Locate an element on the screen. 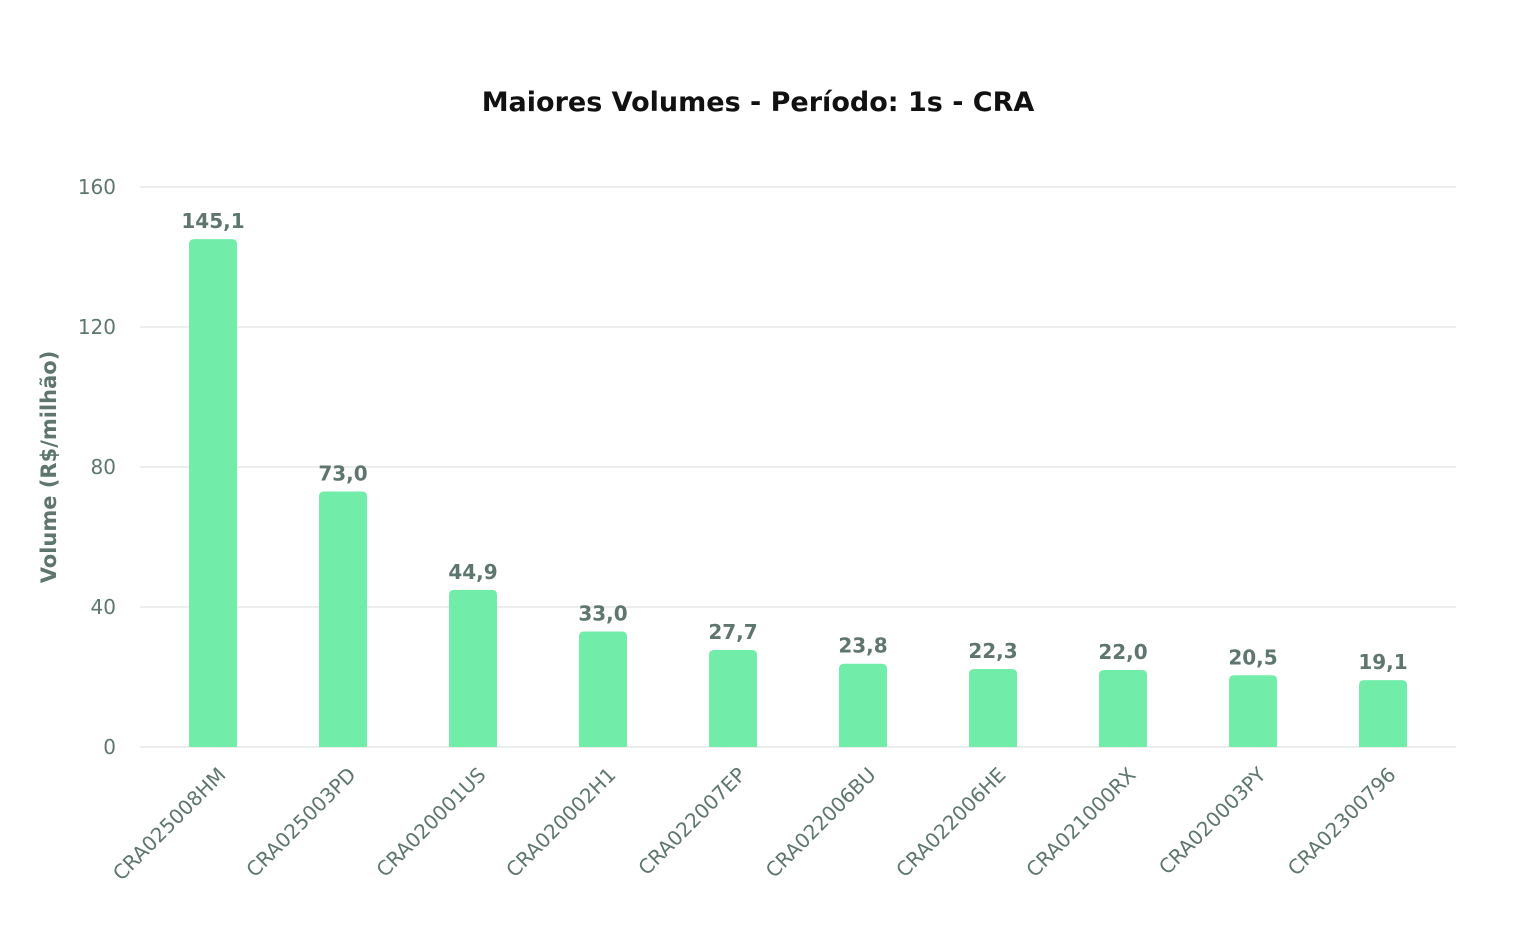 The height and width of the screenshot is (948, 1516). data-label: 145,1 is located at coordinates (212, 221).